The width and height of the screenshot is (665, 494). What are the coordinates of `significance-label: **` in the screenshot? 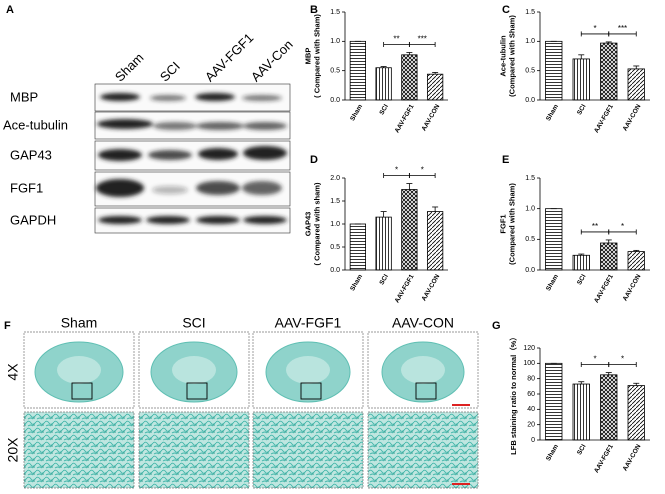 It's located at (396, 39).